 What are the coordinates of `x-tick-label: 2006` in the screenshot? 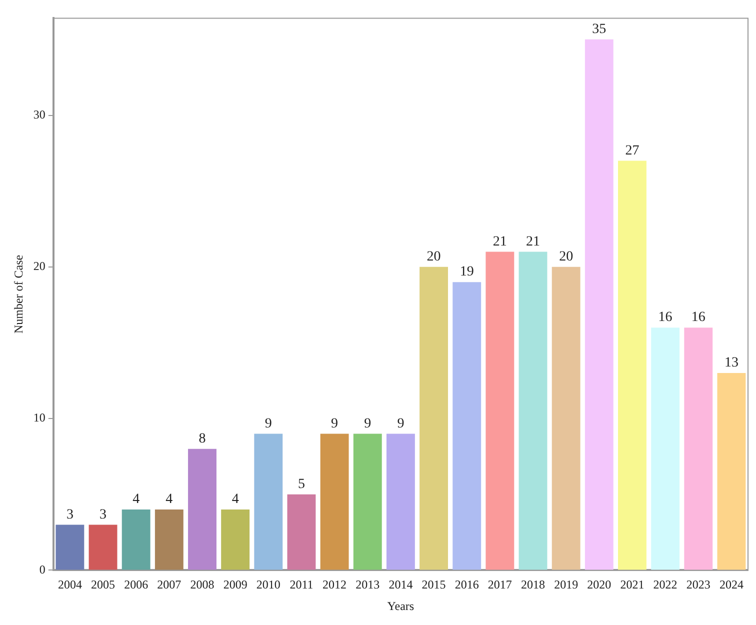 It's located at (136, 585).